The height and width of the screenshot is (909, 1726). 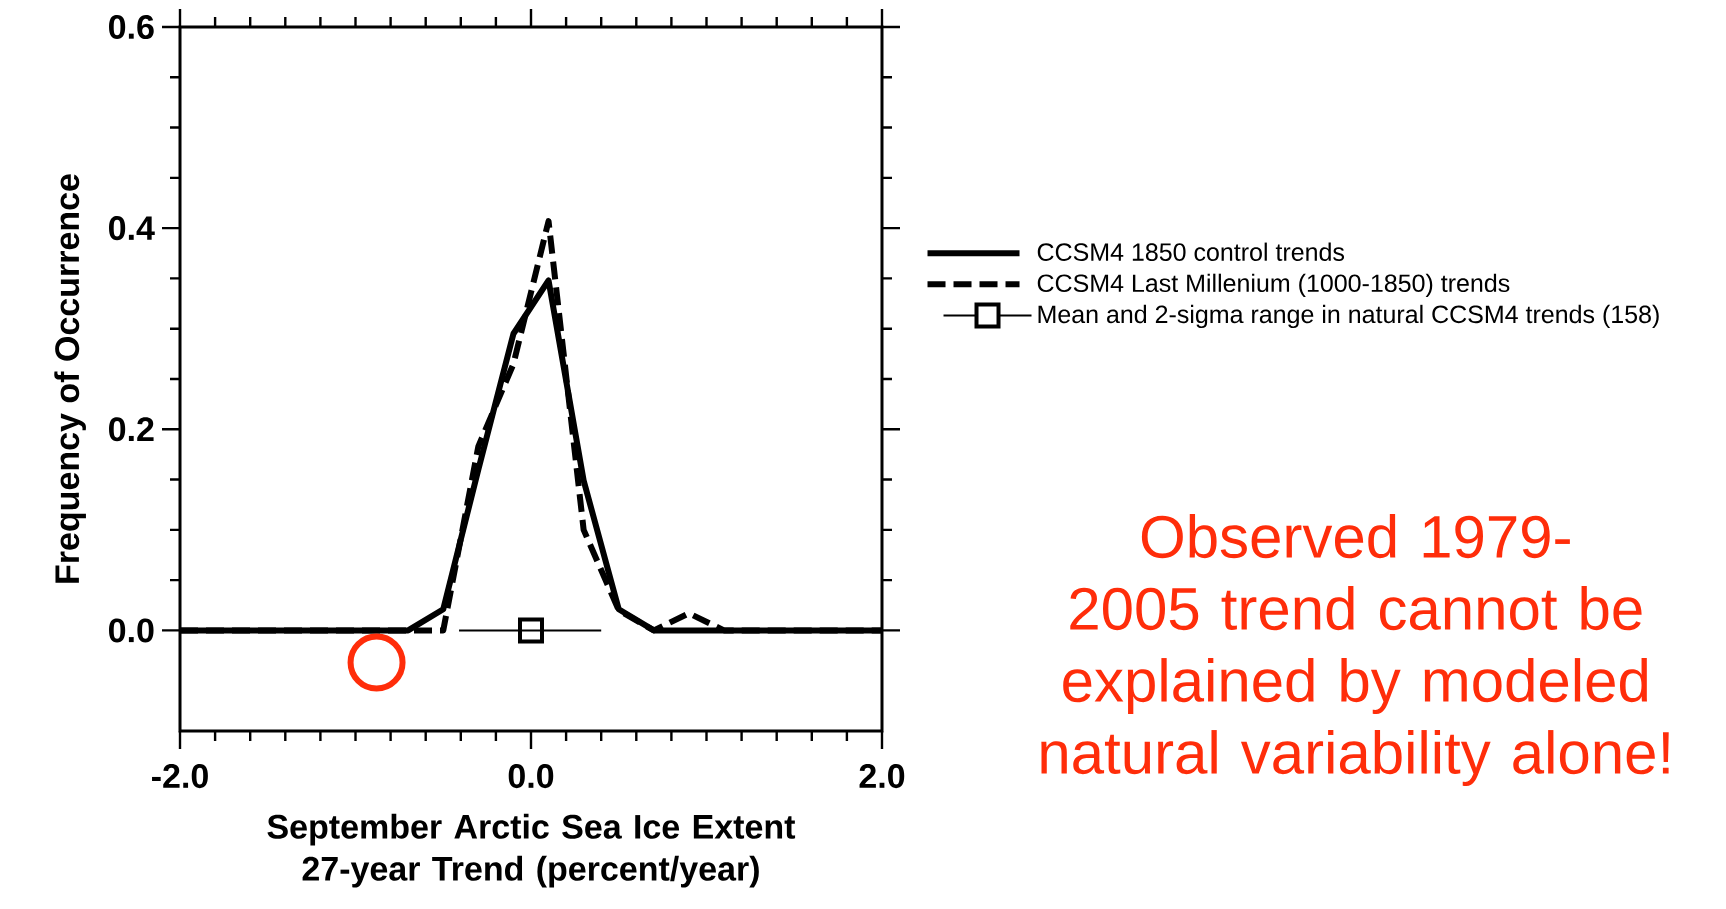 What do you see at coordinates (1355, 650) in the screenshot?
I see `text: Observed 1979-2005 trend cannot be explained by modeled natural variability alone!` at bounding box center [1355, 650].